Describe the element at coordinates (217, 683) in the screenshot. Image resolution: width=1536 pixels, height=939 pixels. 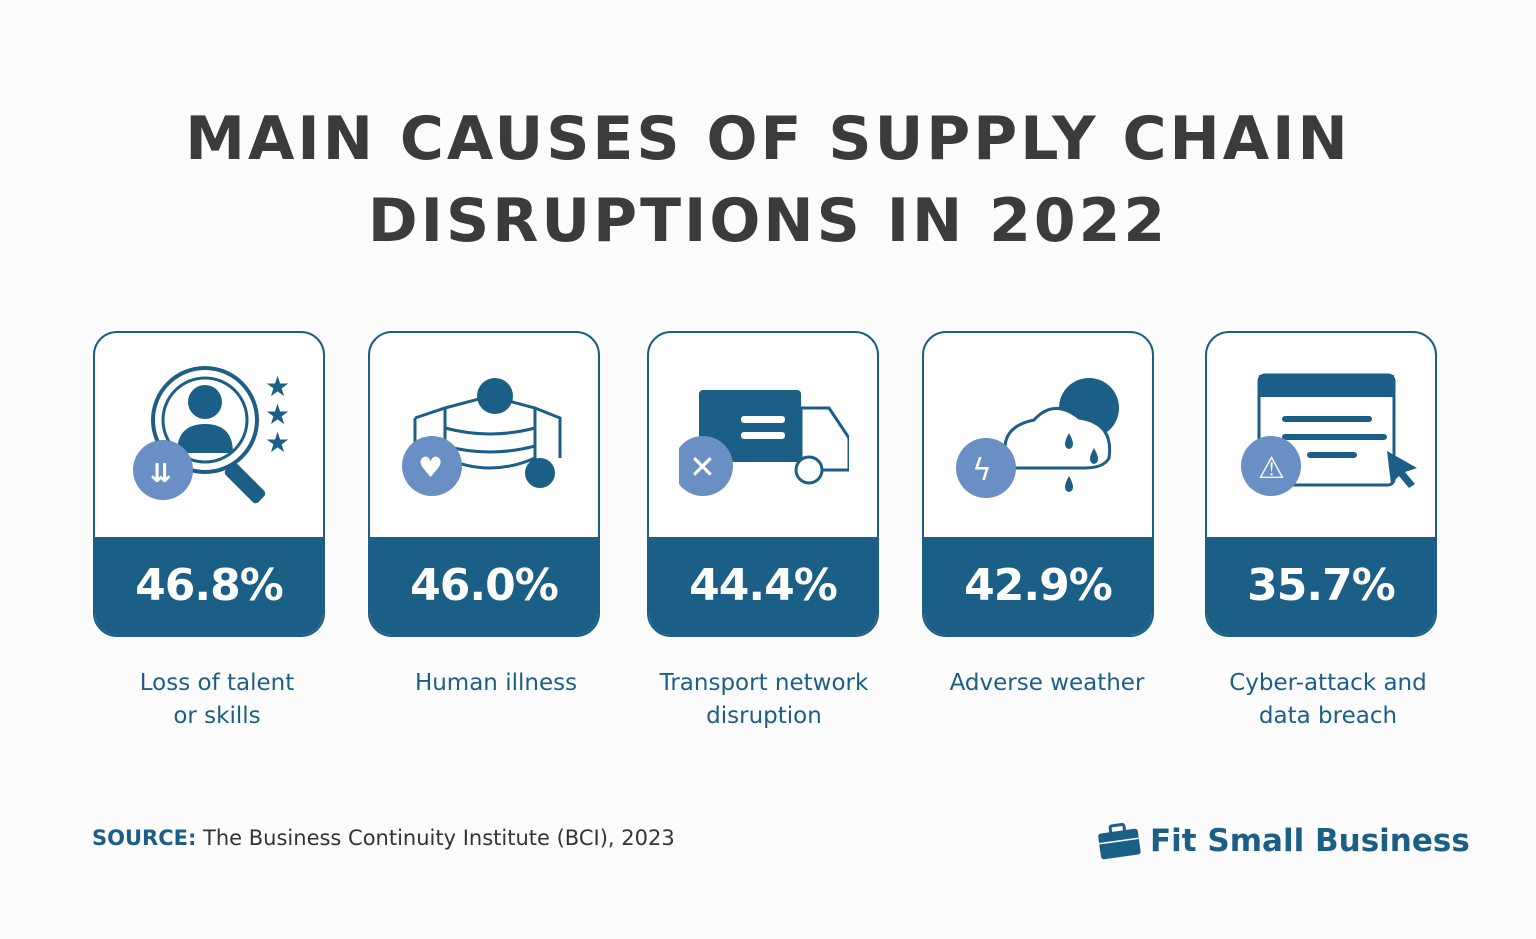
I see `label-line: Loss of talent` at that location.